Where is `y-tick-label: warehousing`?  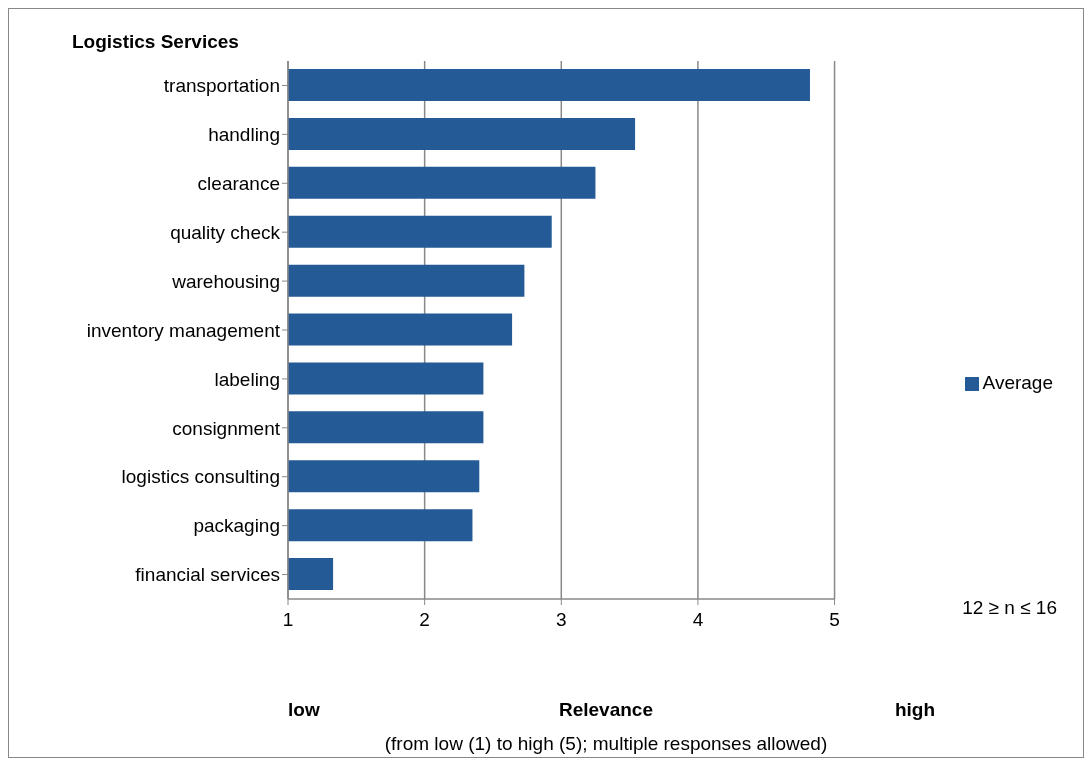 y-tick-label: warehousing is located at coordinates (225, 281).